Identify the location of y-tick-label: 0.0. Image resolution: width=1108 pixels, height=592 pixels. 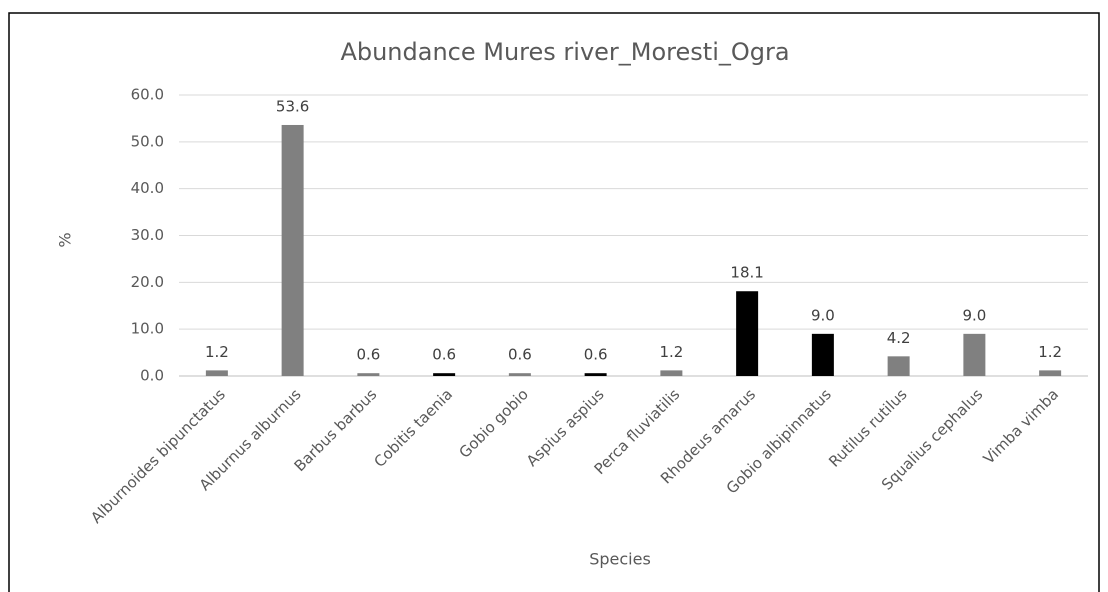
(152, 376).